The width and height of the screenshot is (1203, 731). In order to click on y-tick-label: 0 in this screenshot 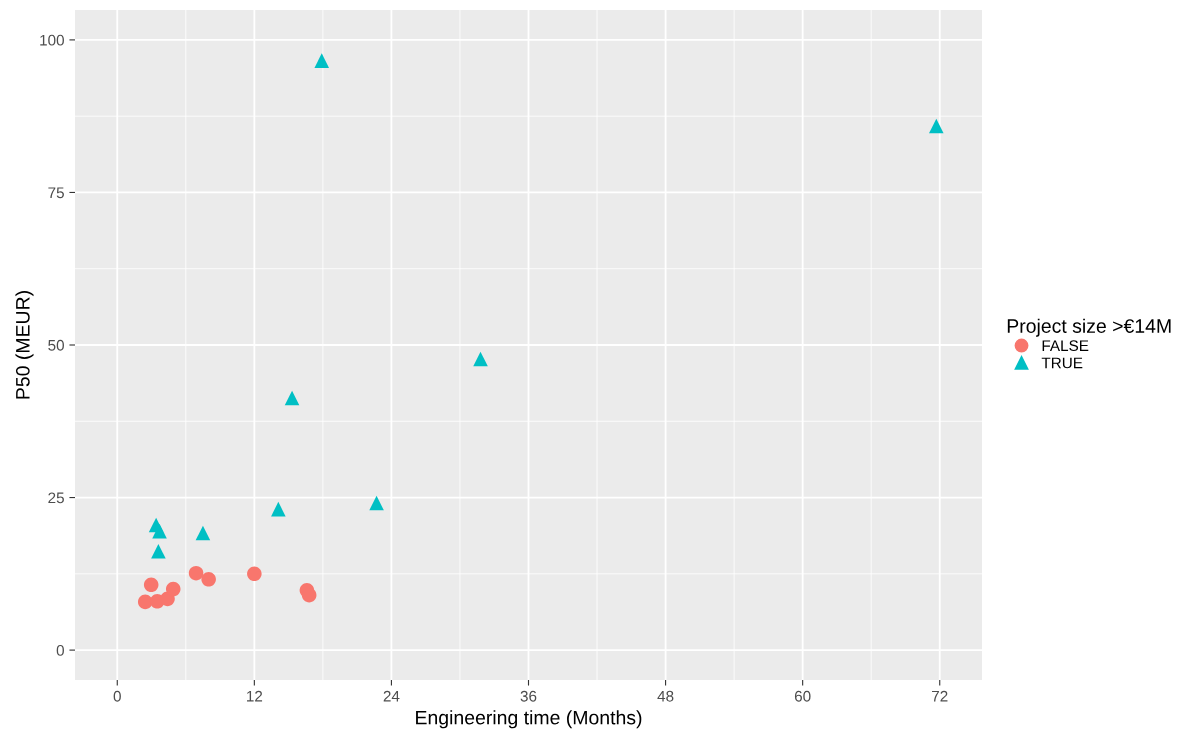, I will do `click(60, 650)`.